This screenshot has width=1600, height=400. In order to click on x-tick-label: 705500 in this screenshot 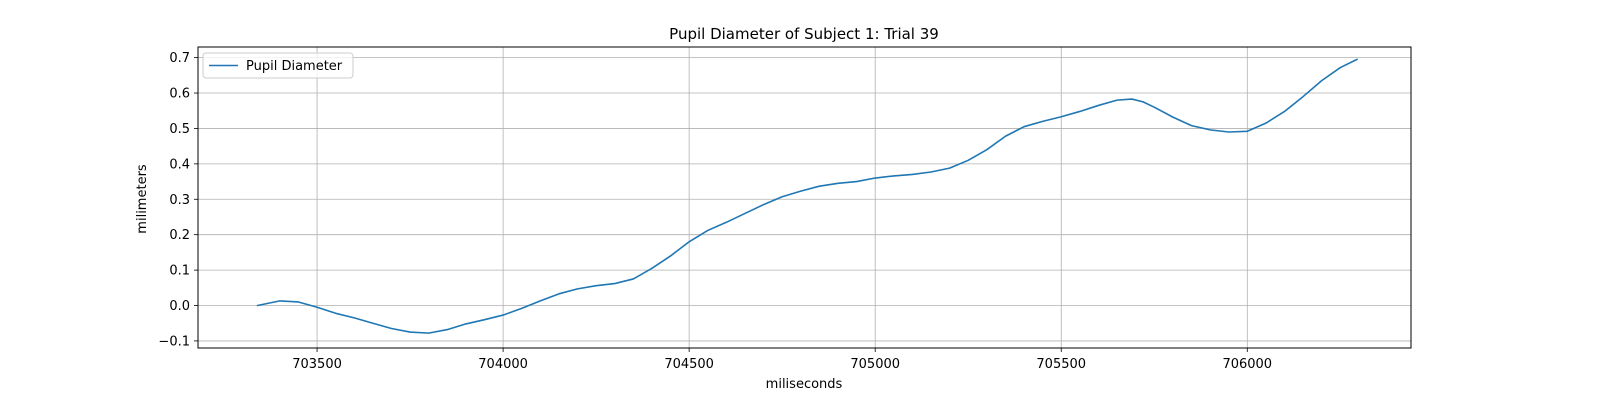, I will do `click(1061, 364)`.